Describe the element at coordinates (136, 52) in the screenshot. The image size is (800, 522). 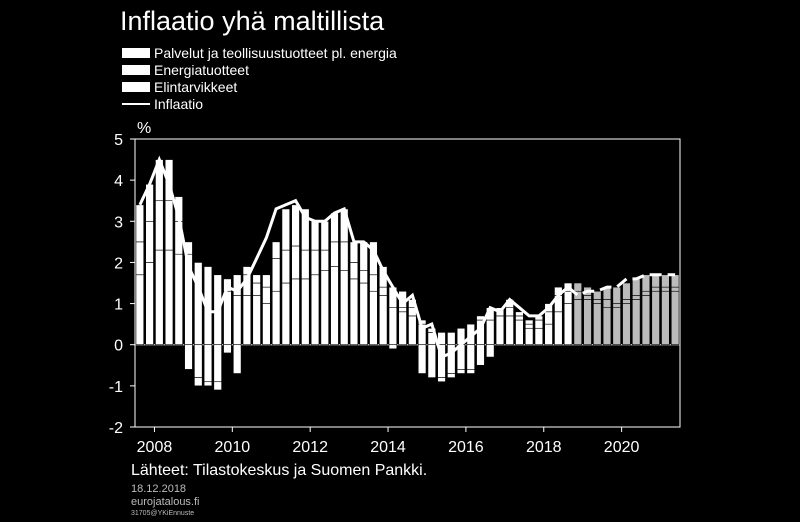
I see `legend-swatch-services` at that location.